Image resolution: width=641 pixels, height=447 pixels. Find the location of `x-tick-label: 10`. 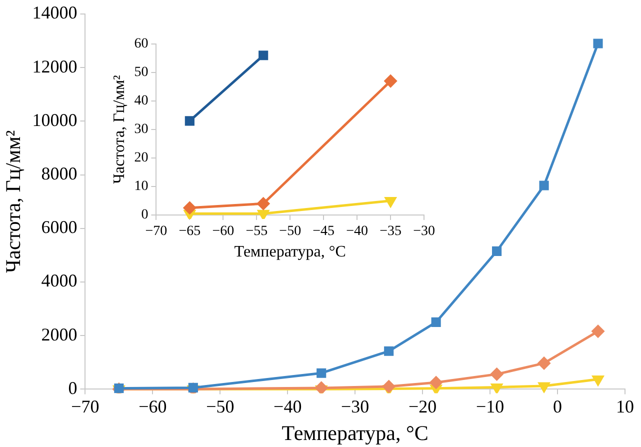

x-tick-label: 10 is located at coordinates (625, 406).